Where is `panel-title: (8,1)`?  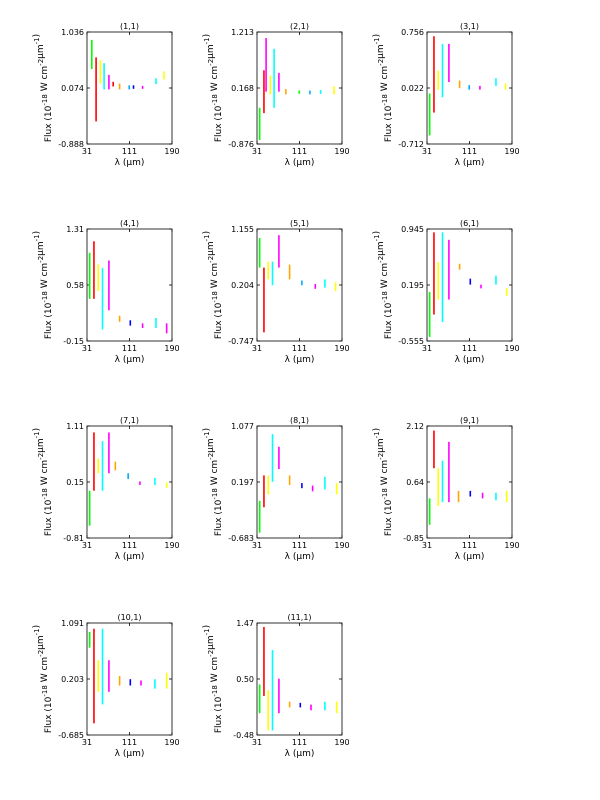 panel-title: (8,1) is located at coordinates (299, 420).